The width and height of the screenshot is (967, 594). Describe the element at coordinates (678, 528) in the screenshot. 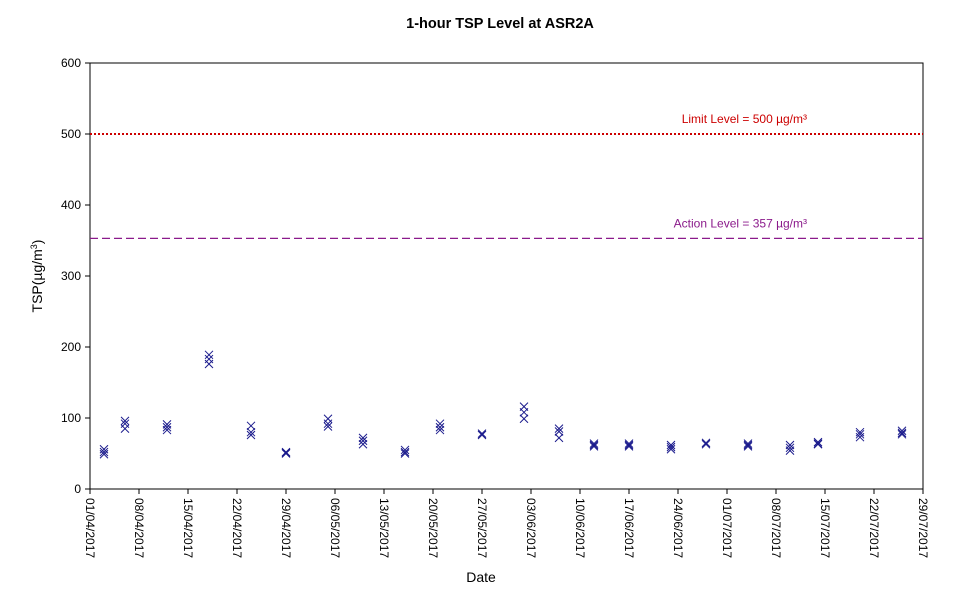

I see `x-tick-label: 24/06/2017` at that location.